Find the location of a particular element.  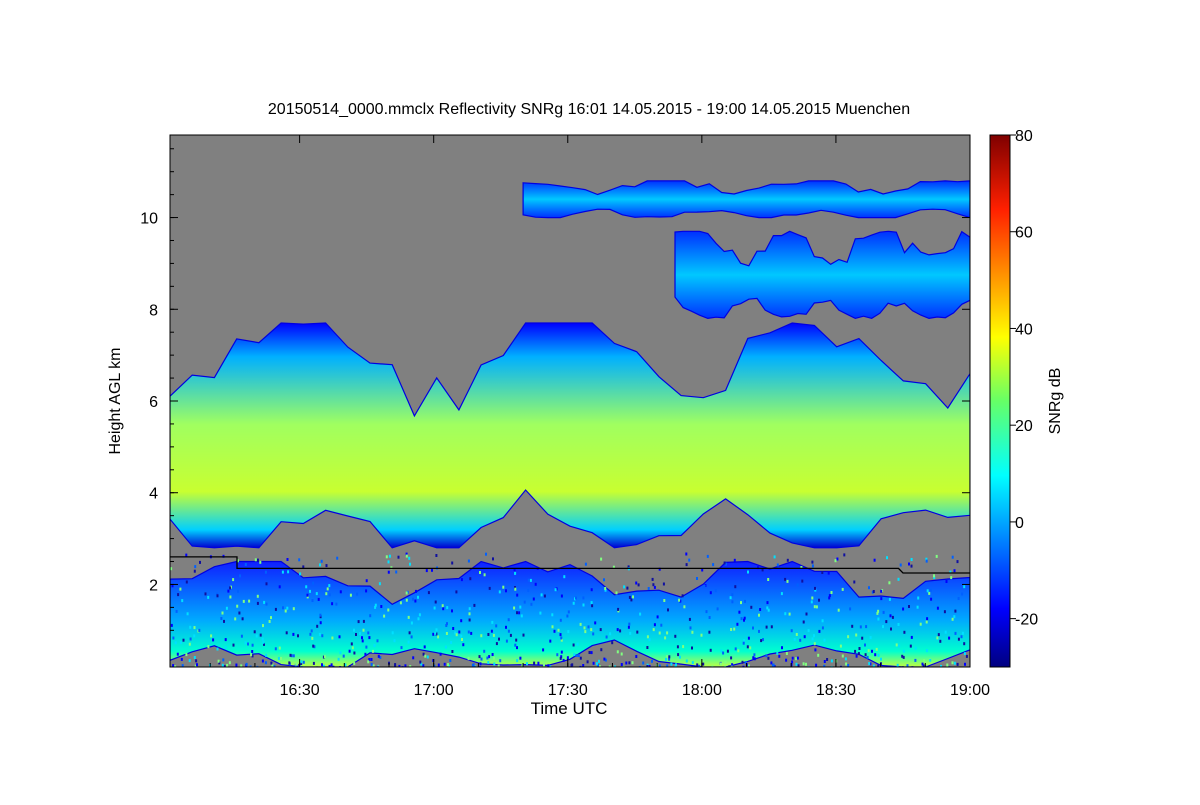

colorbar-ticks: -20 0 20 40 60 80 is located at coordinates (1024, 378).